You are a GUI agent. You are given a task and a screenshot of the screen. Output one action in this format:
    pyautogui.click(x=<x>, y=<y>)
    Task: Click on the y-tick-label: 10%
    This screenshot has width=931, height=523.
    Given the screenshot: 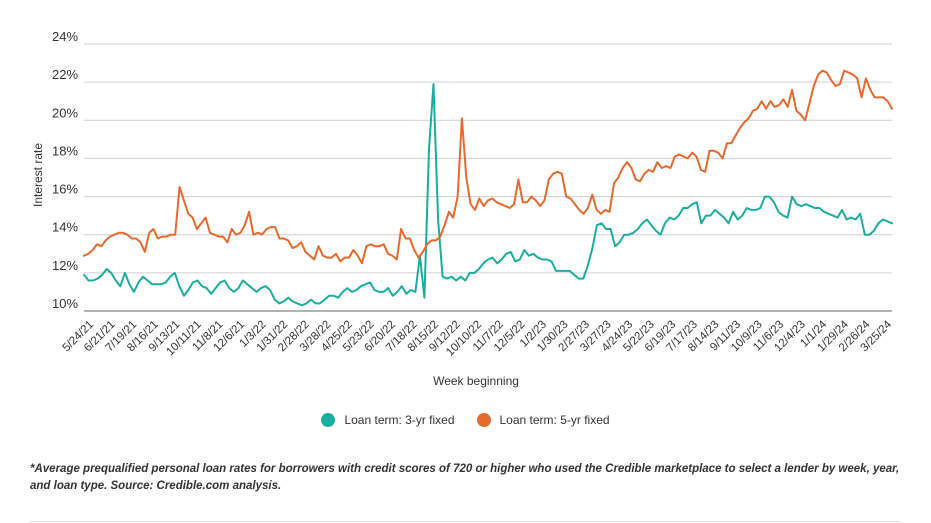 What is the action you would take?
    pyautogui.click(x=65, y=303)
    